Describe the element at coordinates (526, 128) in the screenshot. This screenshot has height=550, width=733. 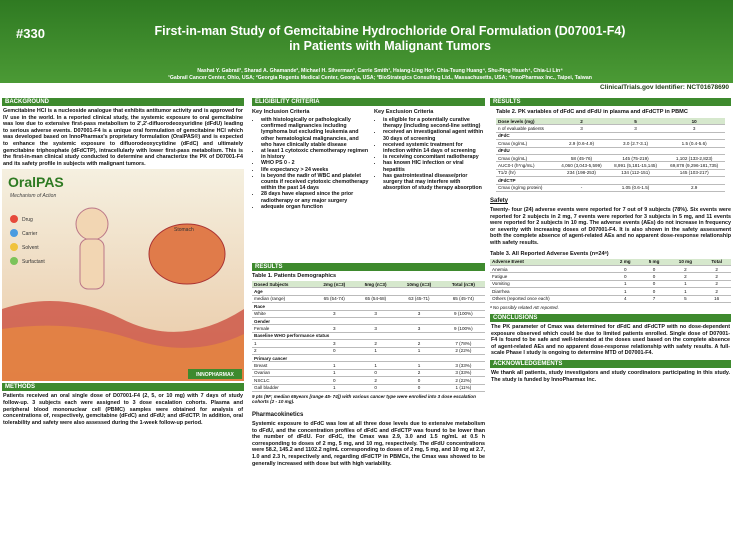
I see `cell: n of evaluable patients` at that location.